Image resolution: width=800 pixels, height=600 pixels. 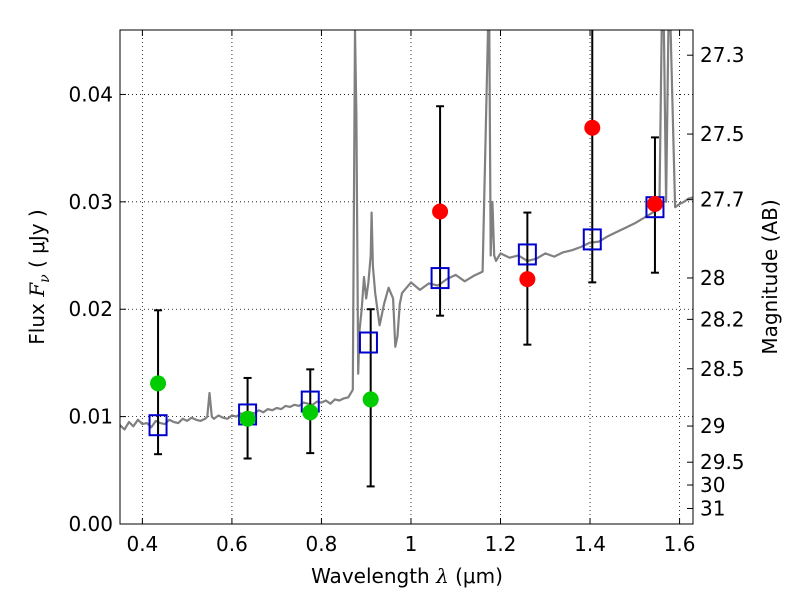 I want to click on y2-axis-label: Magnitude (AB), so click(x=770, y=276).